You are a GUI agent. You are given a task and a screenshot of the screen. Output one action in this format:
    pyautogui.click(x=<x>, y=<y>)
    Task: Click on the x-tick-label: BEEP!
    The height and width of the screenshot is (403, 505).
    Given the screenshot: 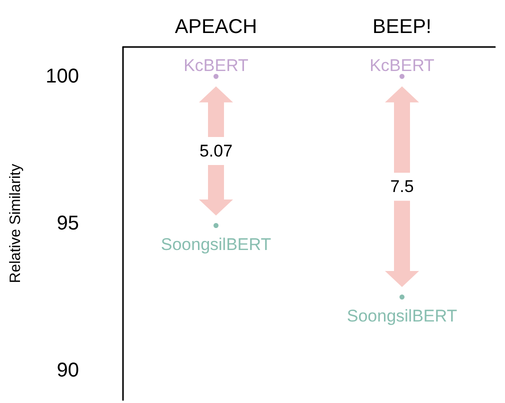 What is the action you would take?
    pyautogui.click(x=402, y=27)
    